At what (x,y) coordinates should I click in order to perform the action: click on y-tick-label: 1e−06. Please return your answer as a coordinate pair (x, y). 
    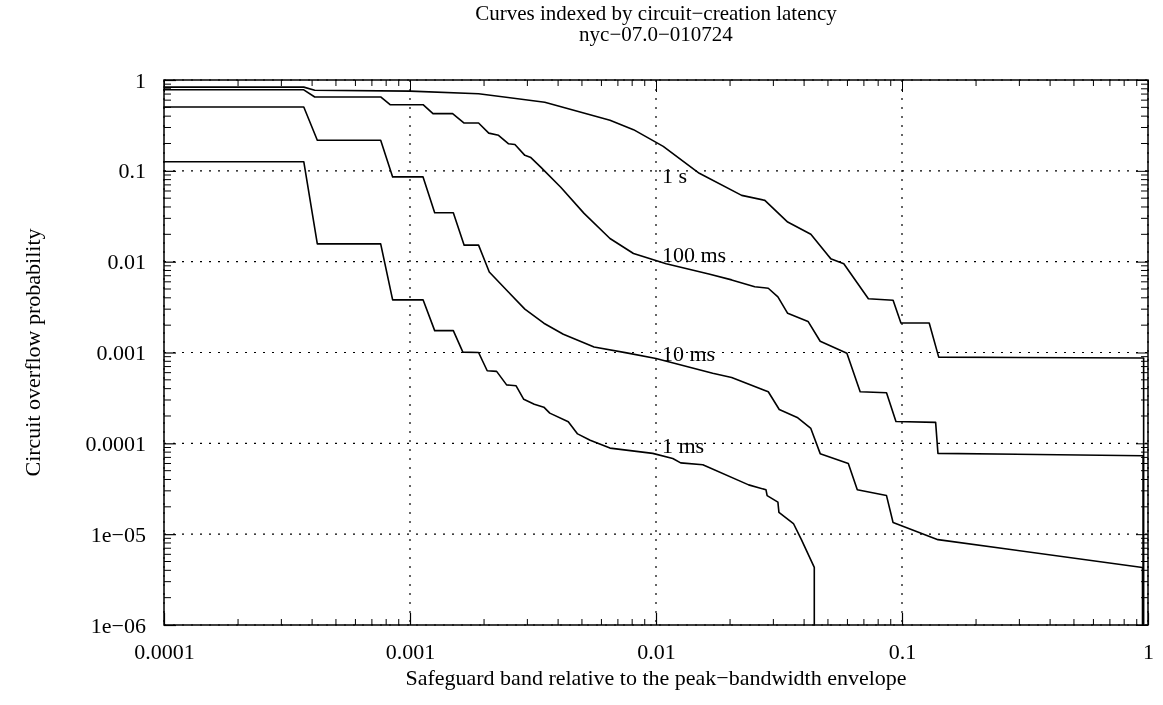
    Looking at the image, I should click on (118, 625).